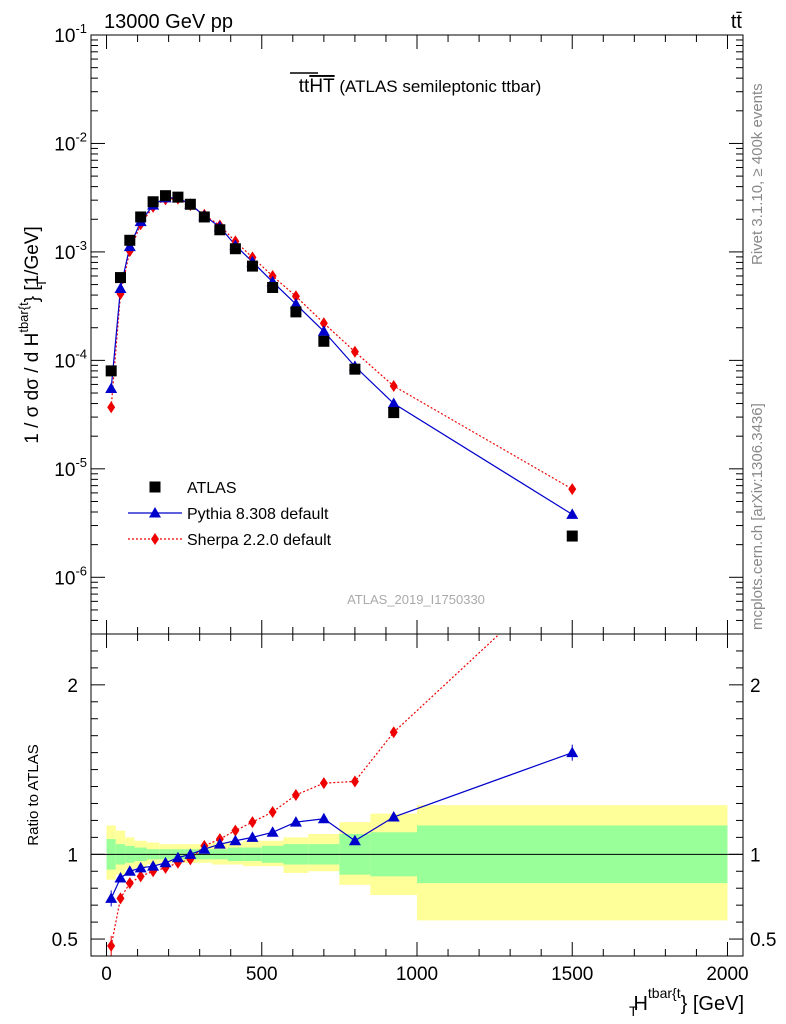 This screenshot has width=786, height=1024. Describe the element at coordinates (106, 974) in the screenshot. I see `x-tick-label: 0` at that location.